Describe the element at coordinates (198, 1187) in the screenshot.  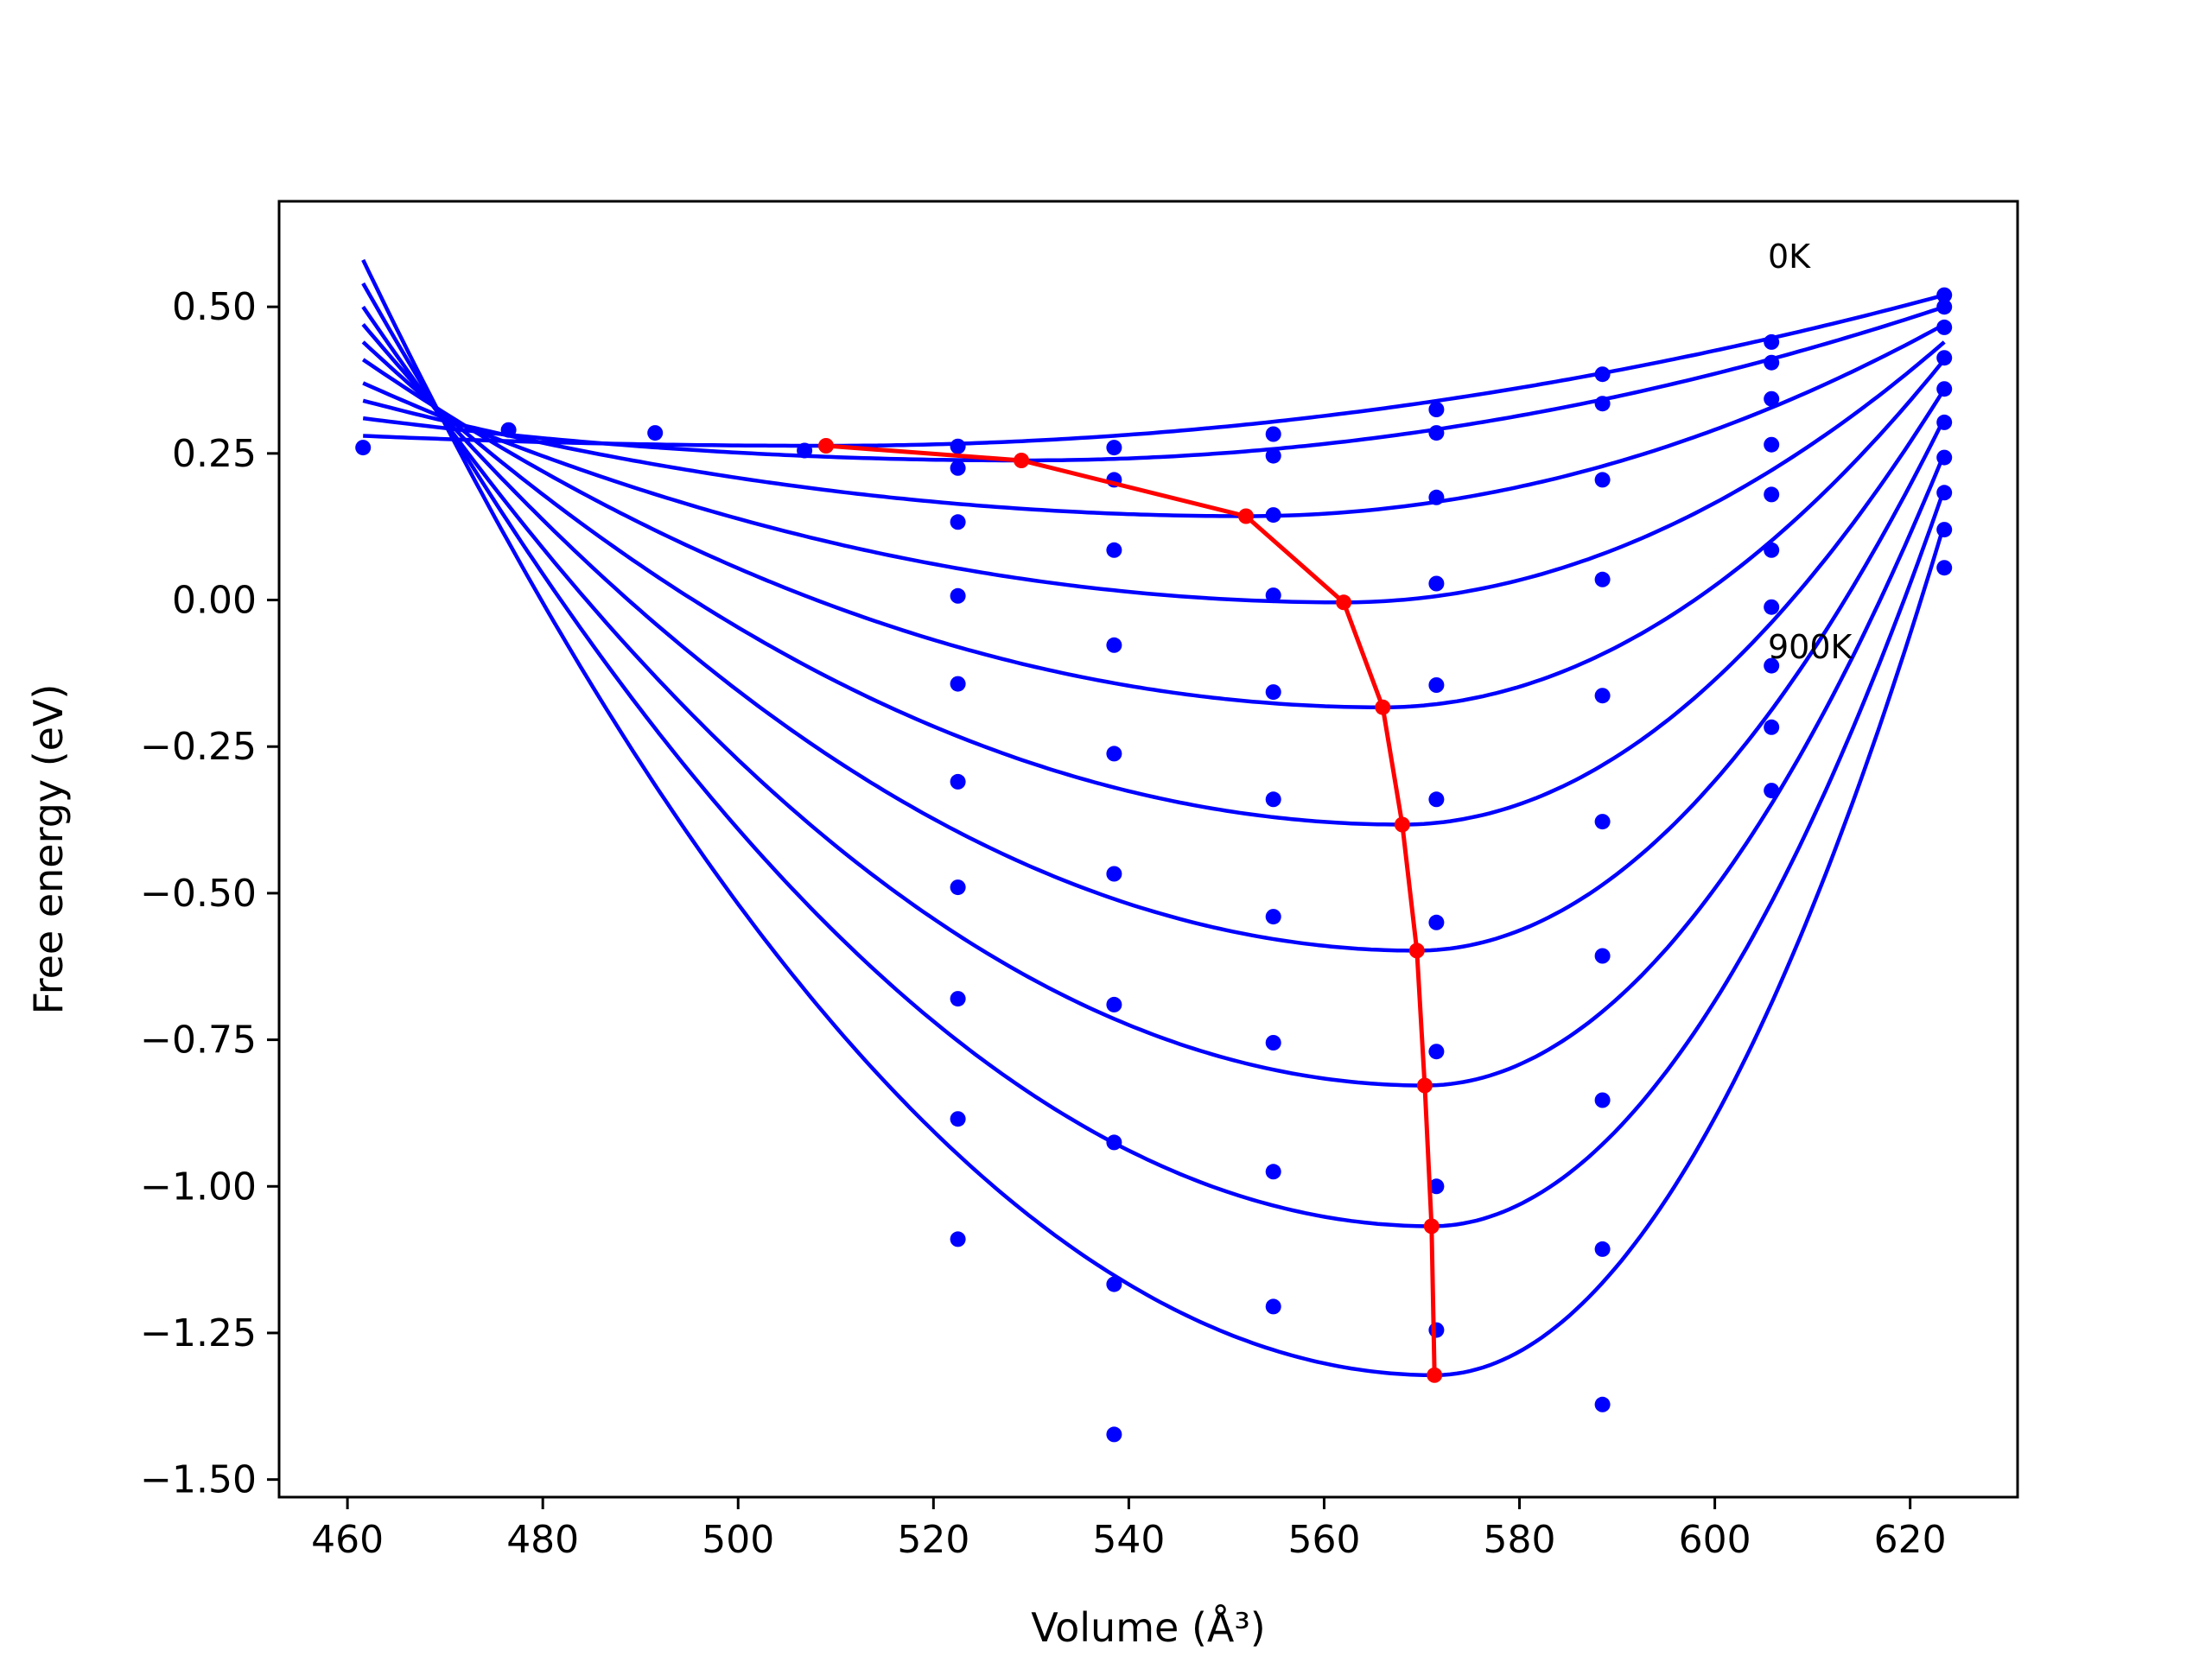
I see `y-tick-label-6: −1.00` at that location.